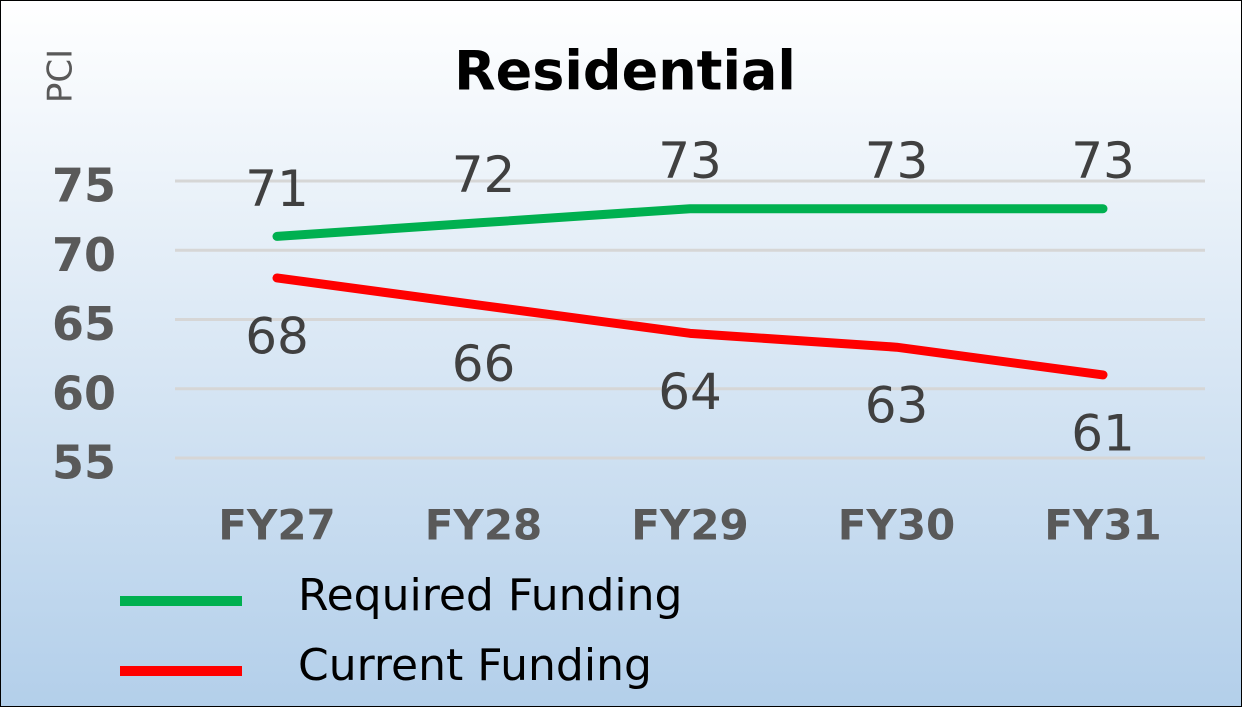 This screenshot has width=1242, height=707. I want to click on y-tick-label: 65, so click(84, 324).